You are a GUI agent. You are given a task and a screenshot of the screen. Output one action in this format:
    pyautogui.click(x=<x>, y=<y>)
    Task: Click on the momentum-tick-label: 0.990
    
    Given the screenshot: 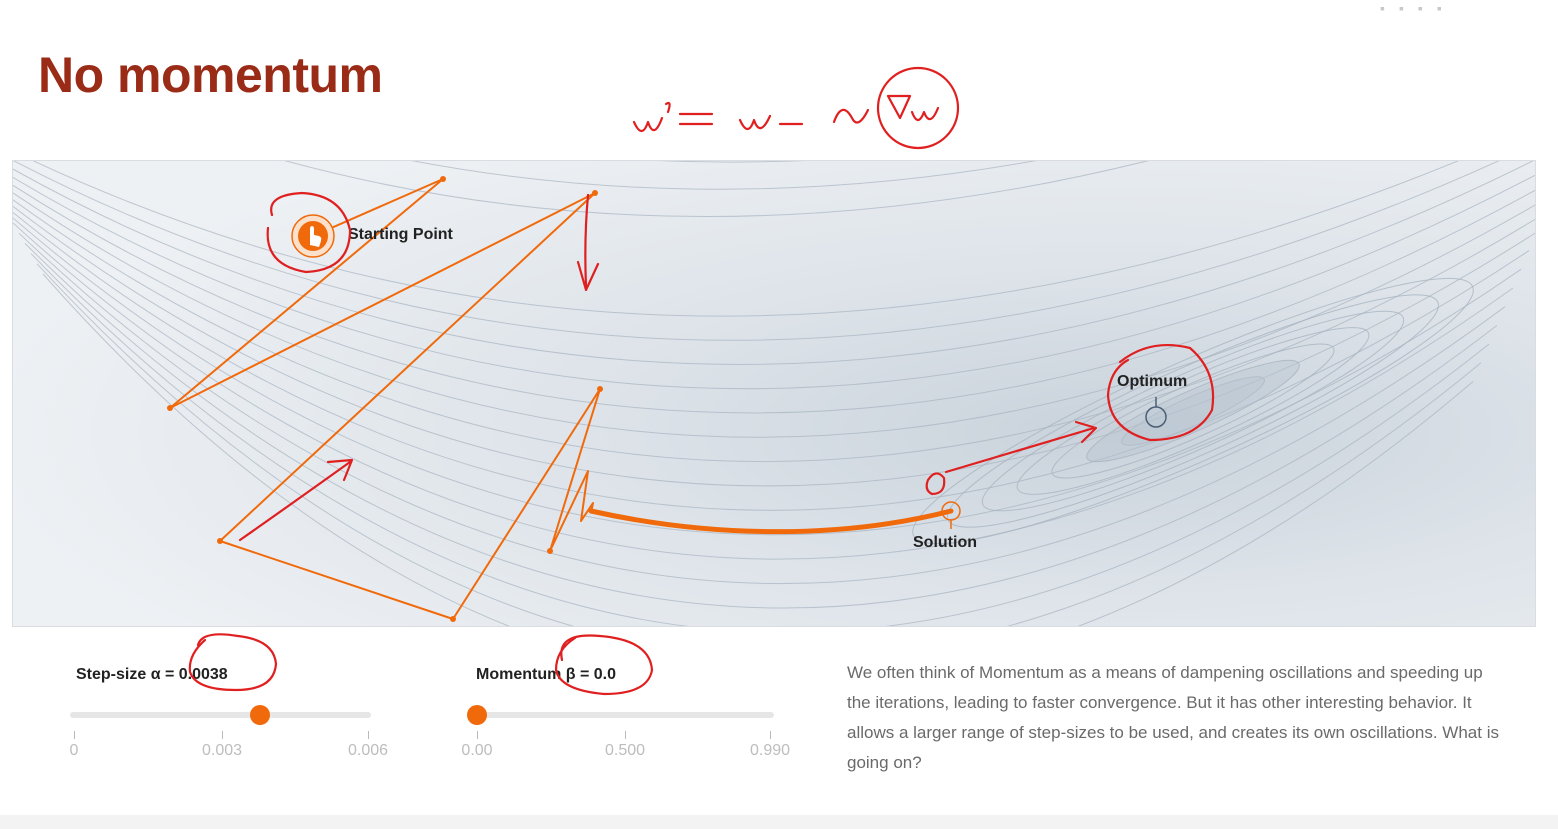 What is the action you would take?
    pyautogui.click(x=770, y=750)
    